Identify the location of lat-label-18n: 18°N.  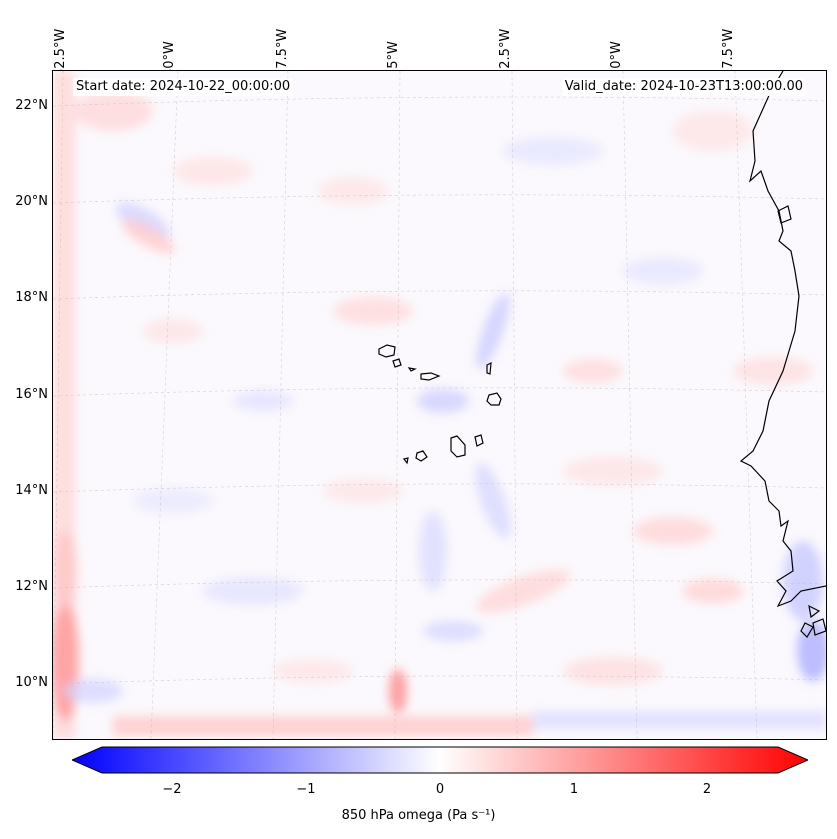
(31, 297).